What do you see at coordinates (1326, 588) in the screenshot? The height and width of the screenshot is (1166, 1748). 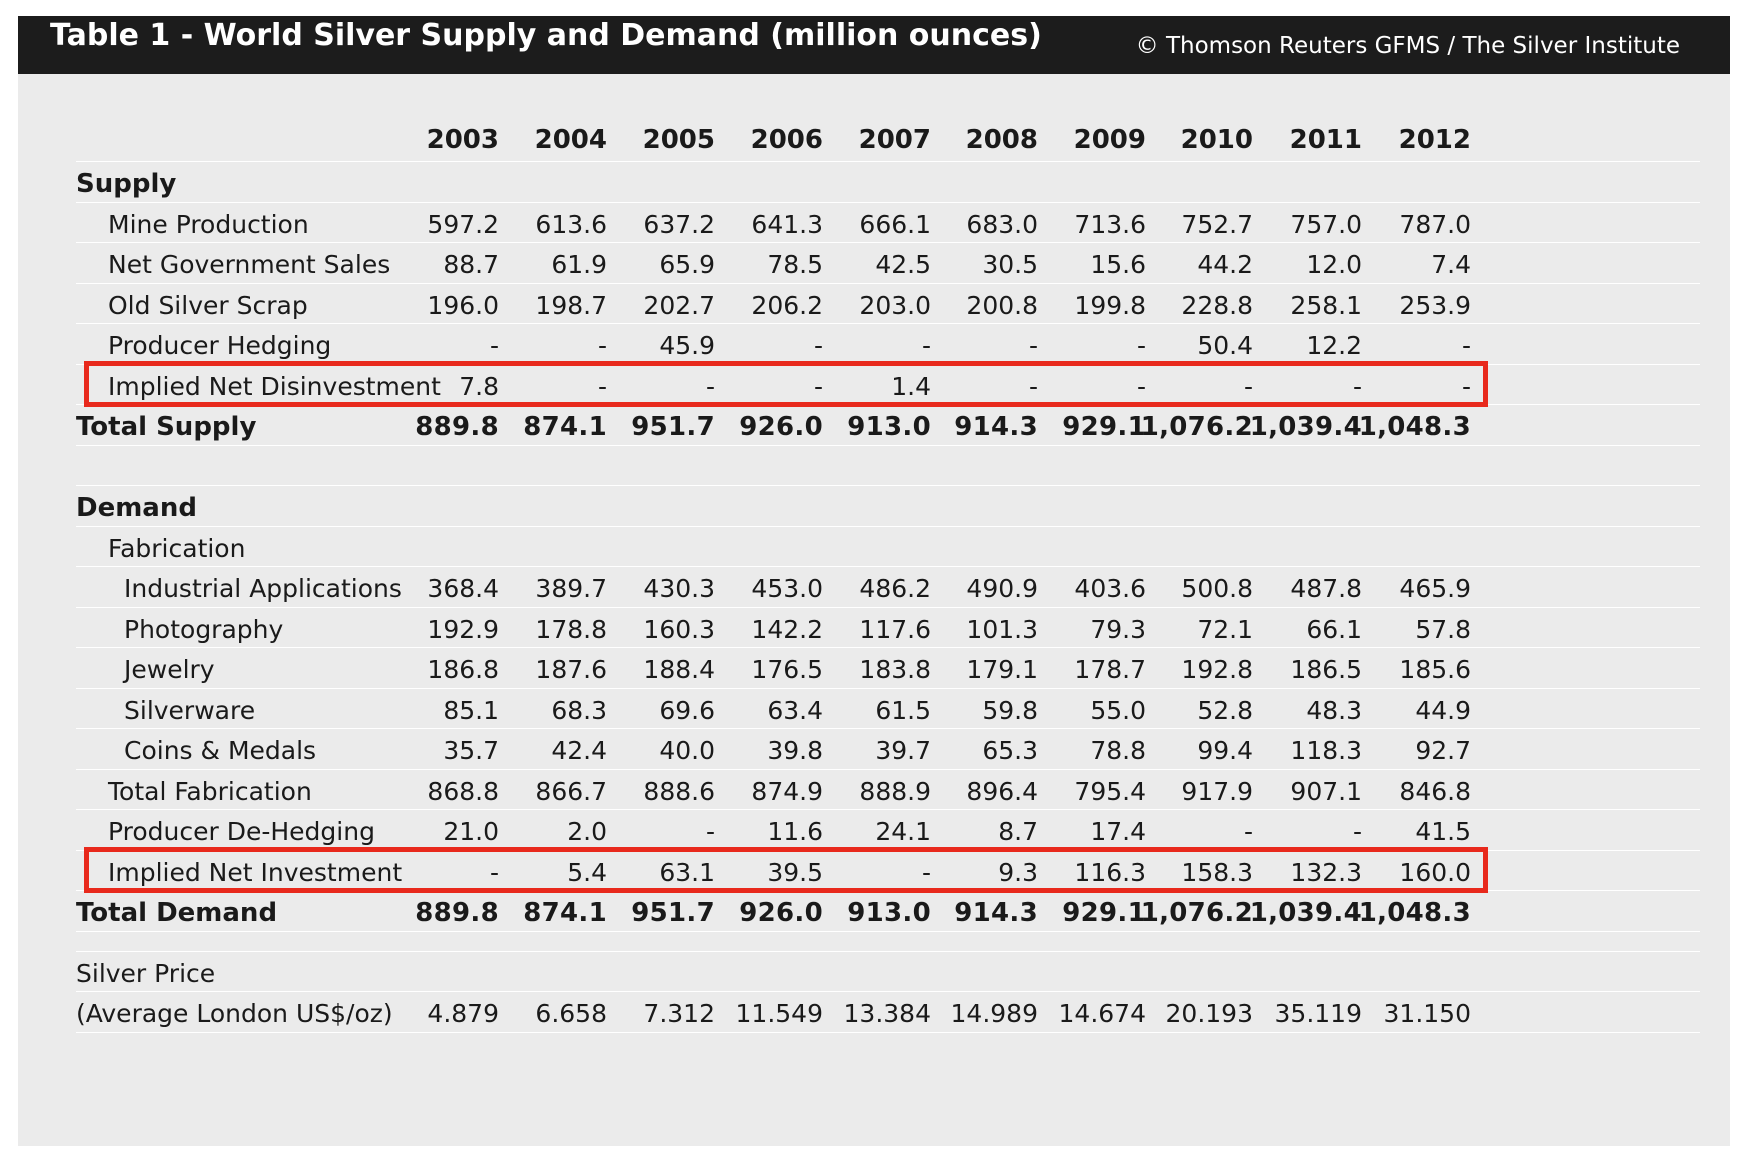 I see `table-cell: 487.8` at bounding box center [1326, 588].